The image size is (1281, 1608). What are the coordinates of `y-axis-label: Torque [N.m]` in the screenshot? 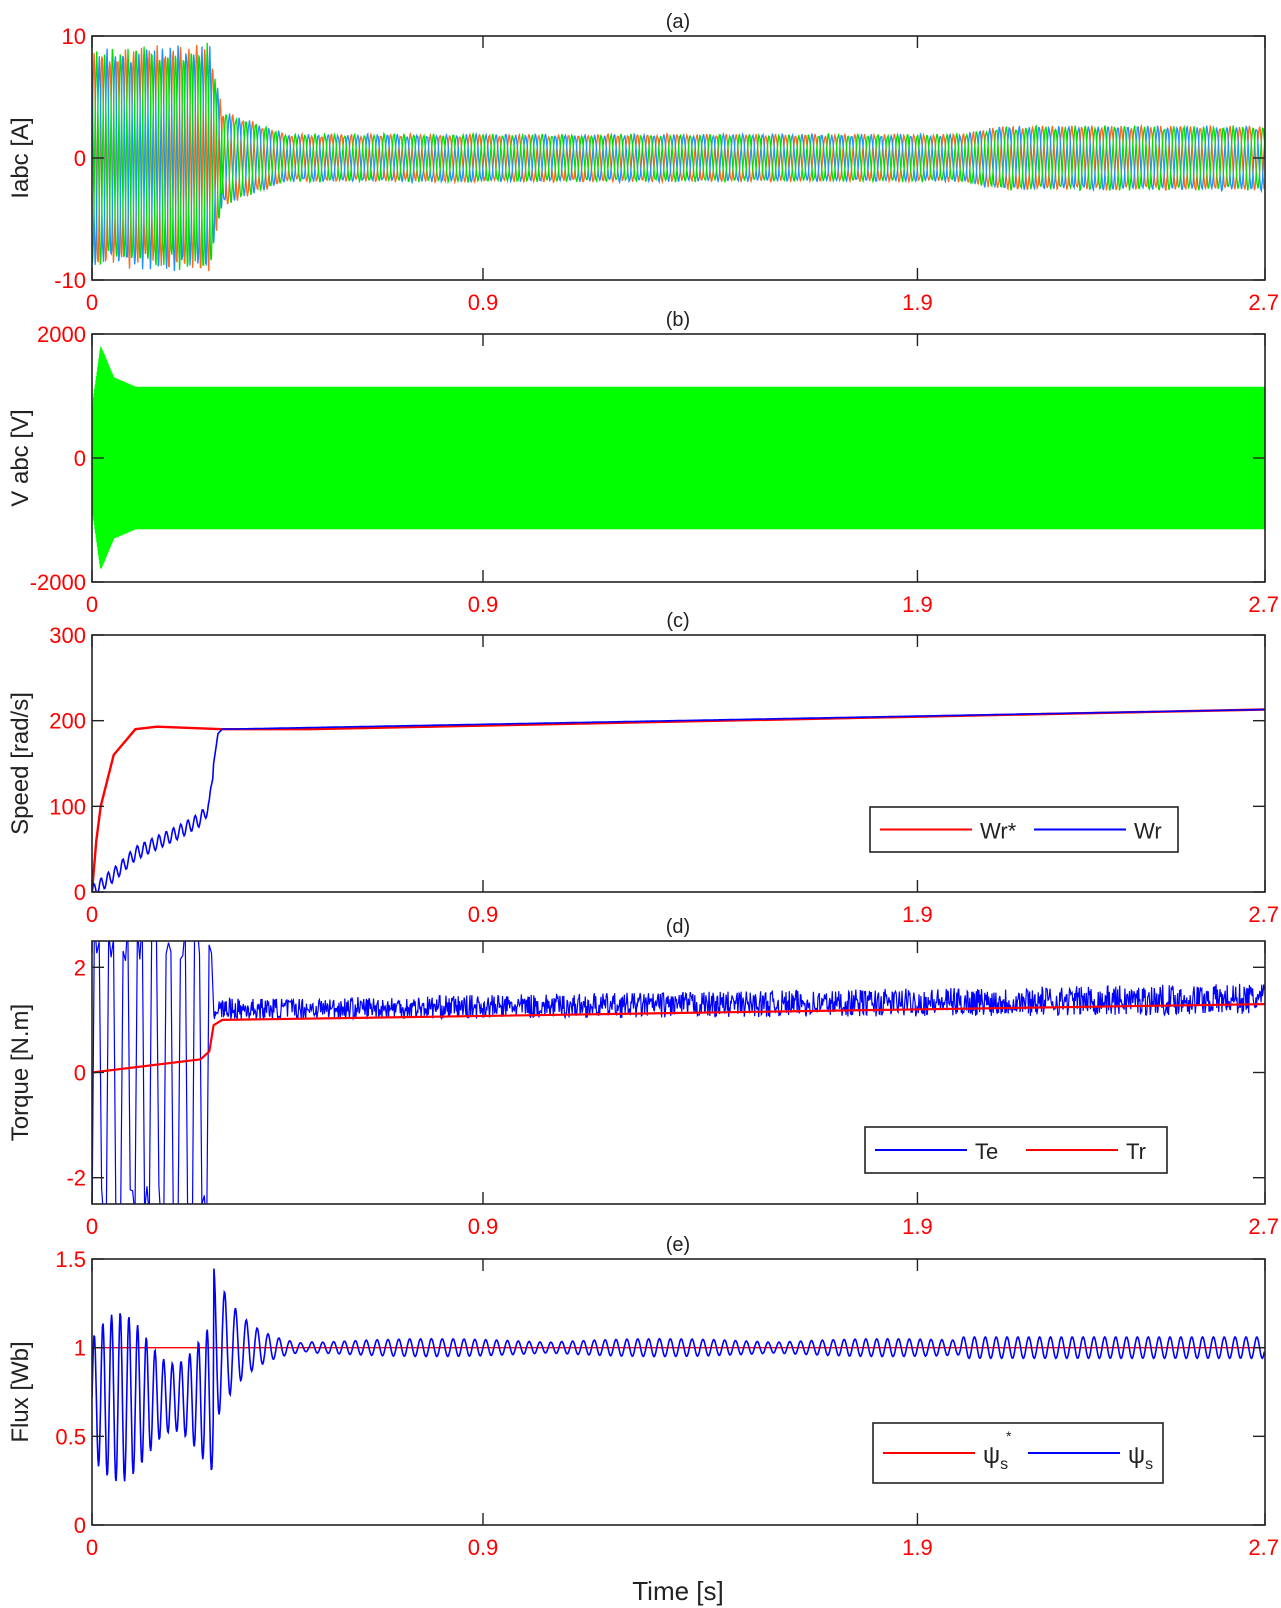 It's located at (20, 1072).